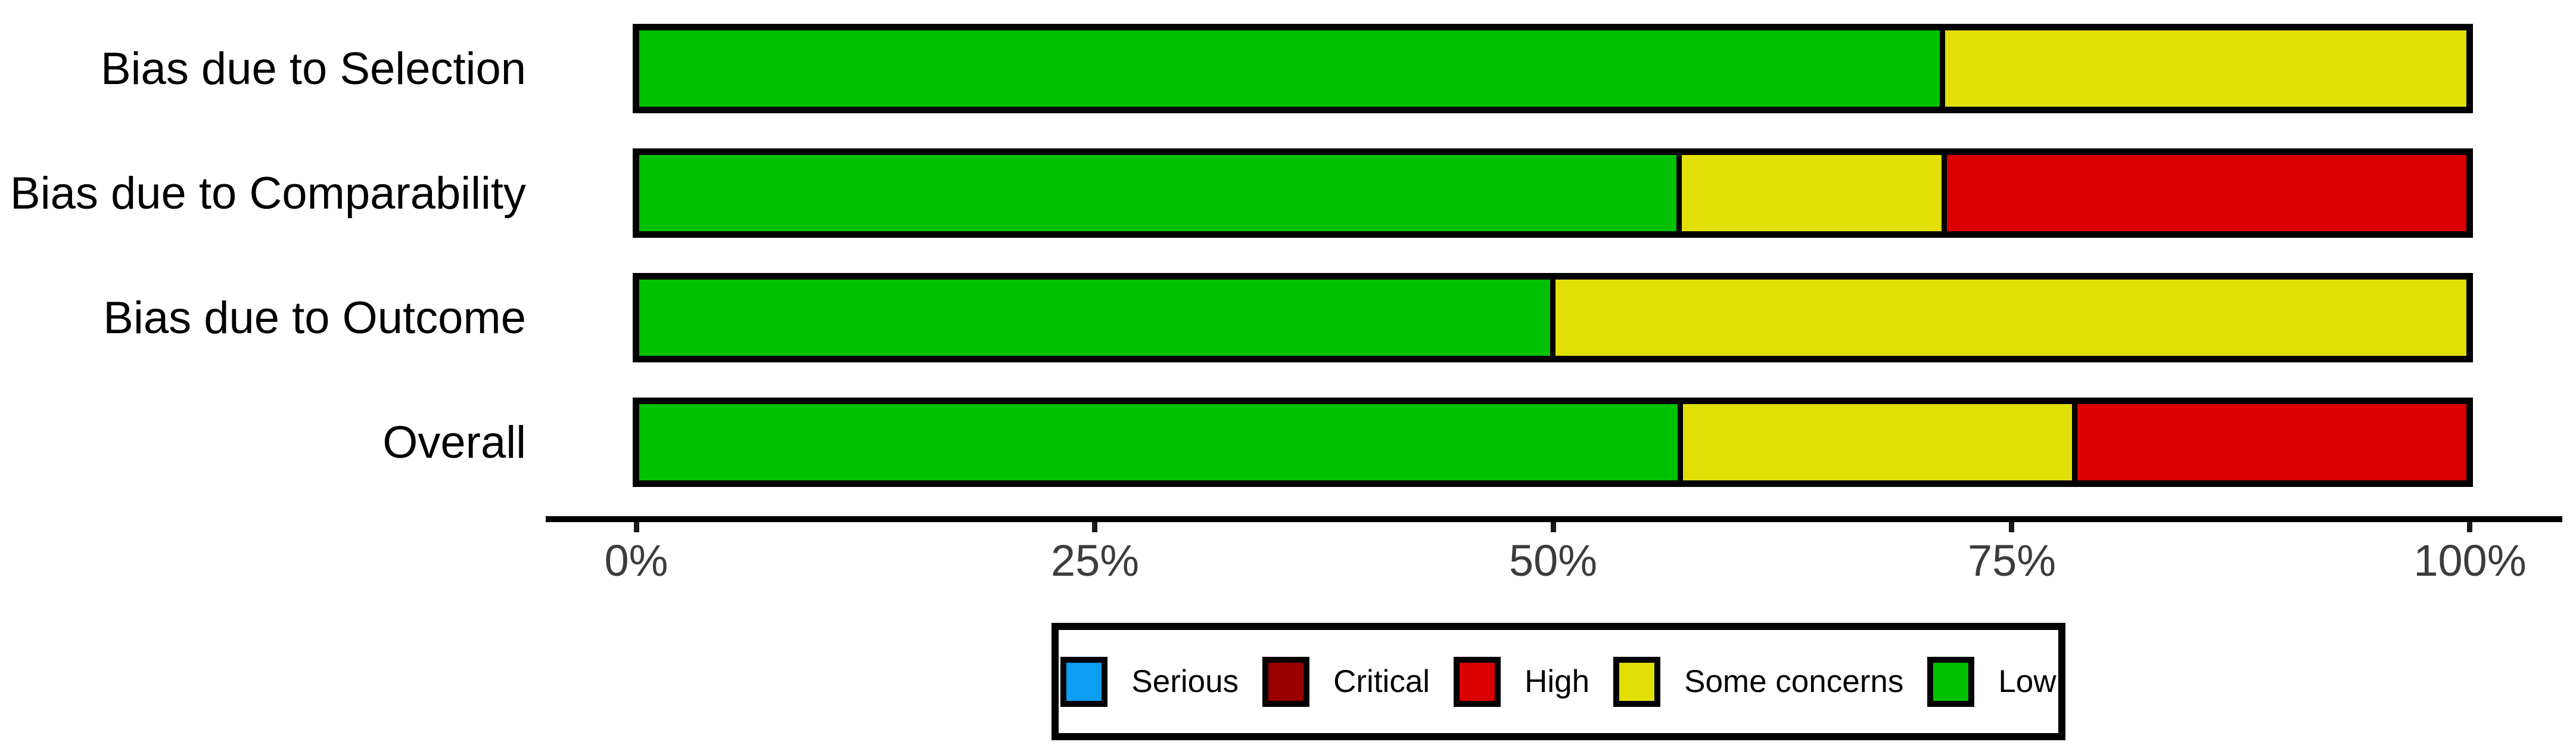 The image size is (2576, 748). What do you see at coordinates (1637, 681) in the screenshot?
I see `legend-swatch-some-concerns` at bounding box center [1637, 681].